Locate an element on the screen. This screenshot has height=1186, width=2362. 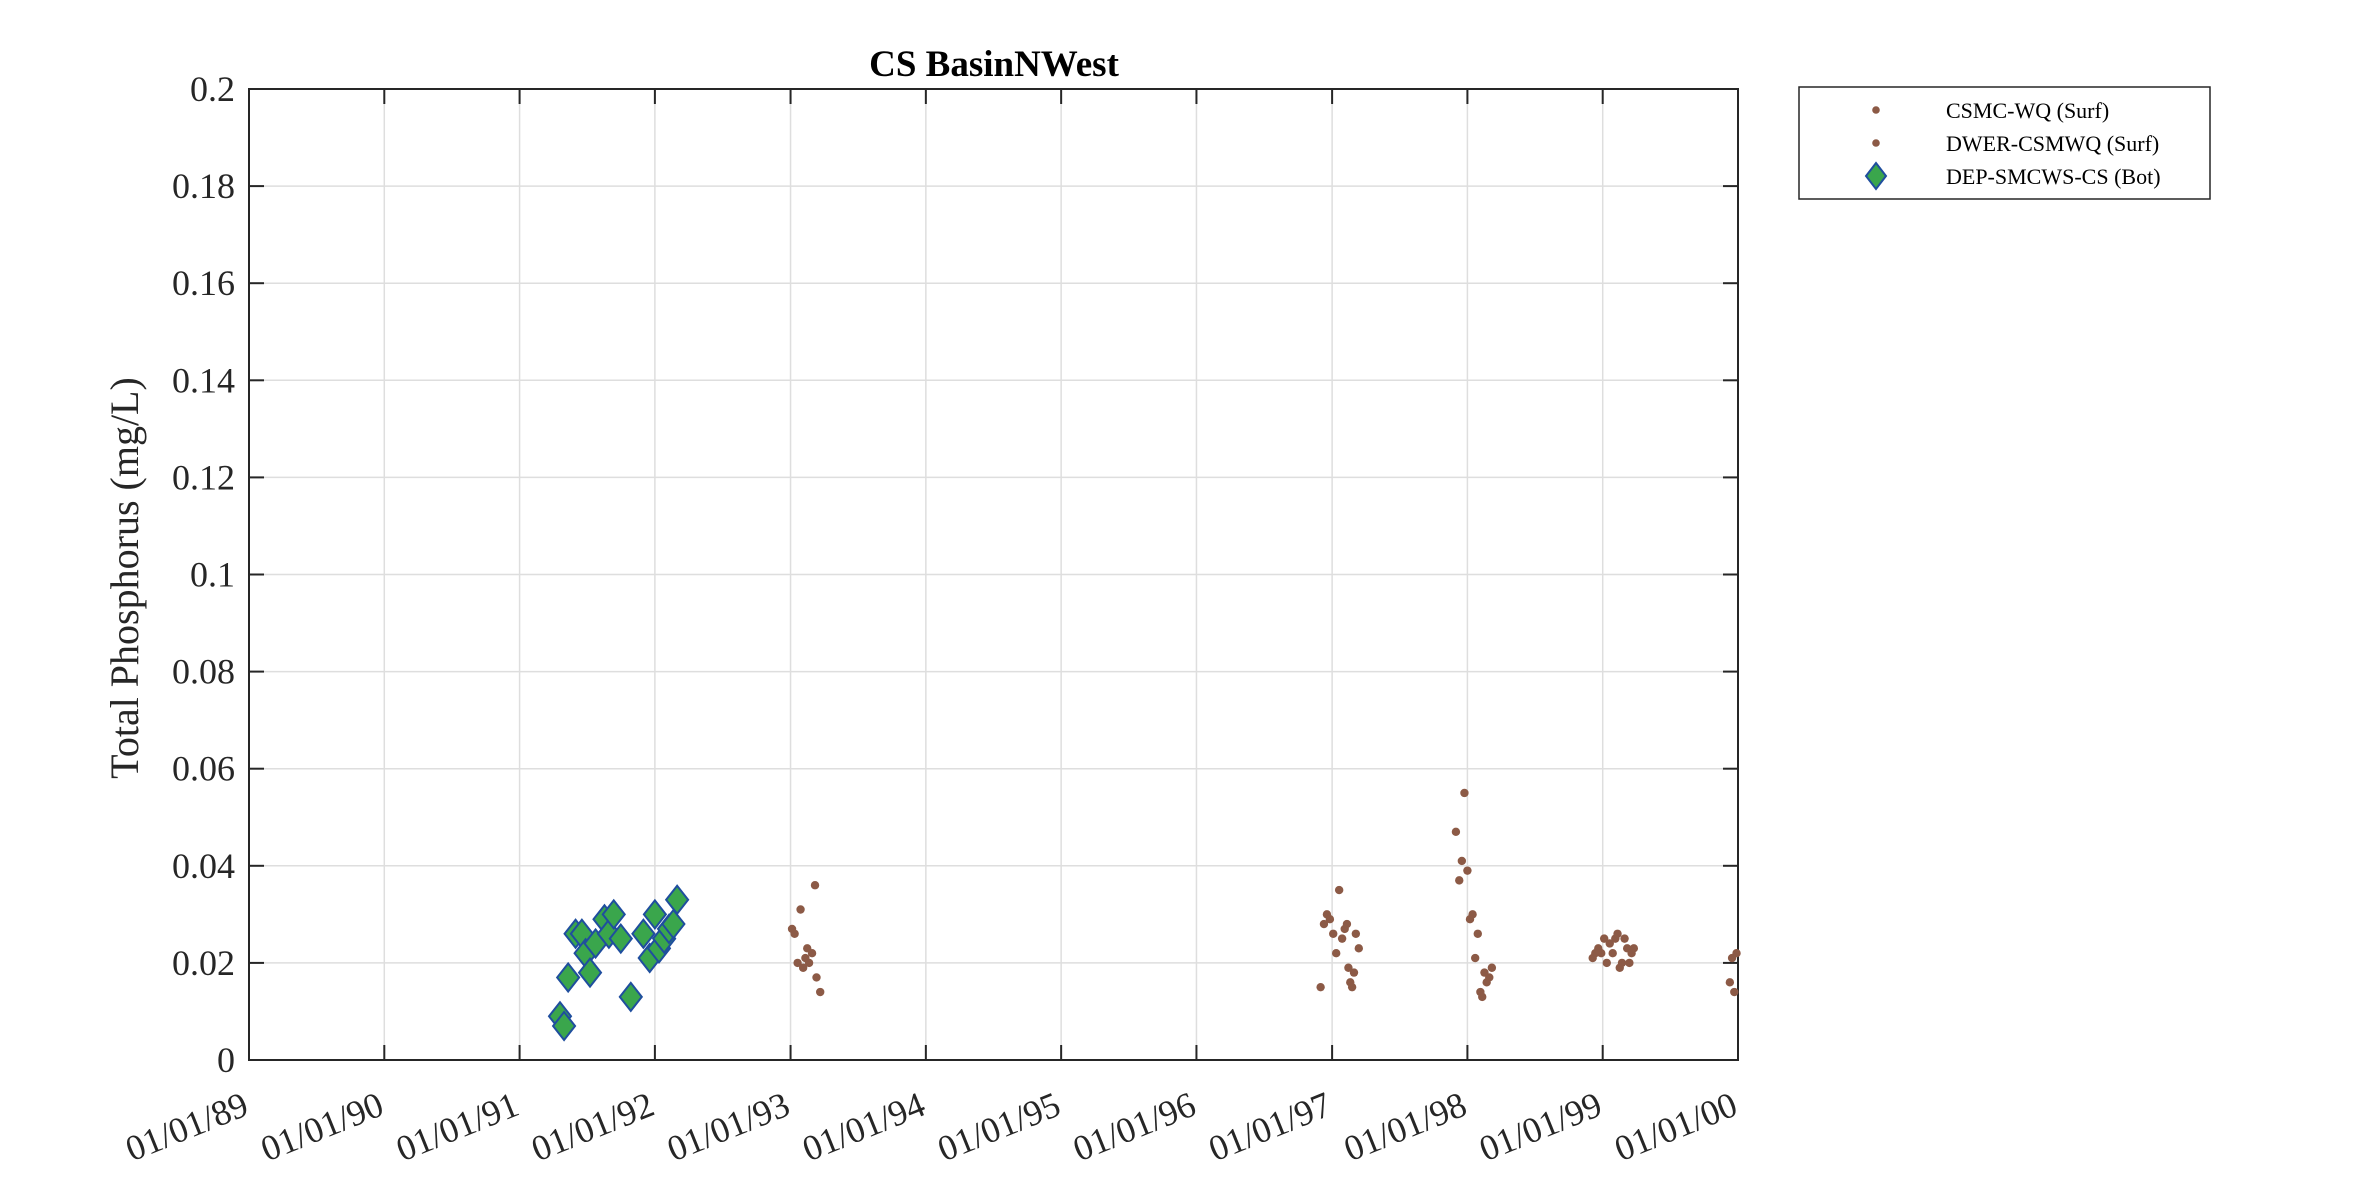
y-tick-label: 0.2 is located at coordinates (212, 89).